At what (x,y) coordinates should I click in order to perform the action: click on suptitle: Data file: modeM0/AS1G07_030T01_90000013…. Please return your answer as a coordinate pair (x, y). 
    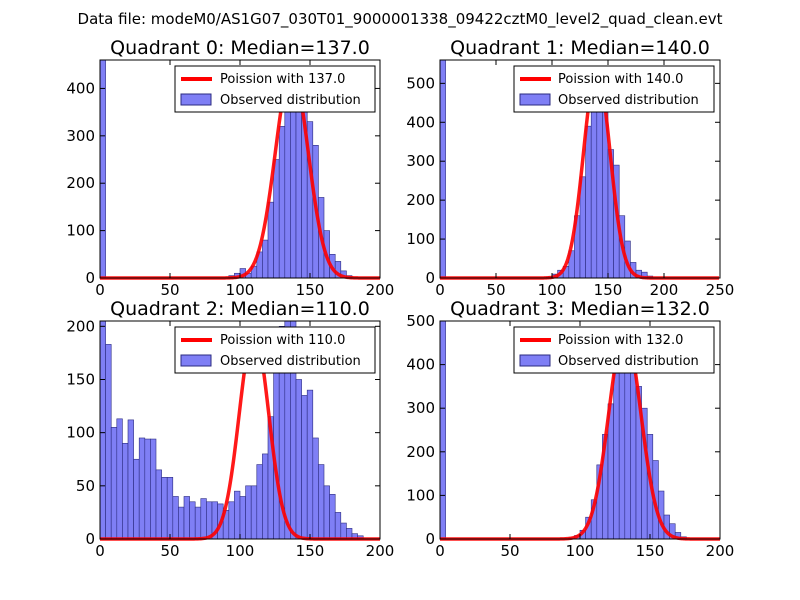
    Looking at the image, I should click on (400, 19).